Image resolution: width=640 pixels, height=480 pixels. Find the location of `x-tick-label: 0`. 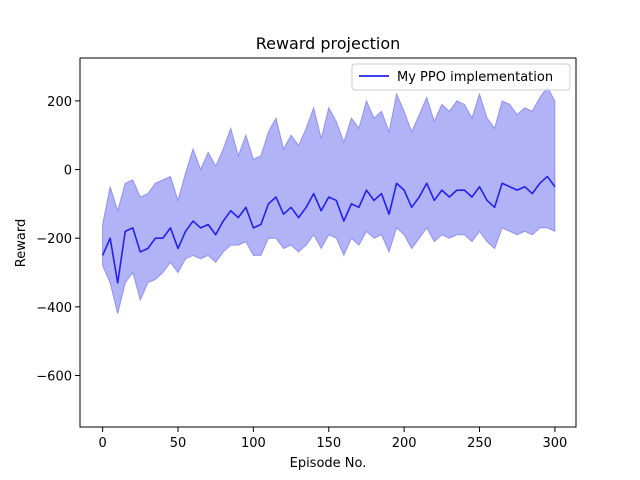

x-tick-label: 0 is located at coordinates (102, 443).